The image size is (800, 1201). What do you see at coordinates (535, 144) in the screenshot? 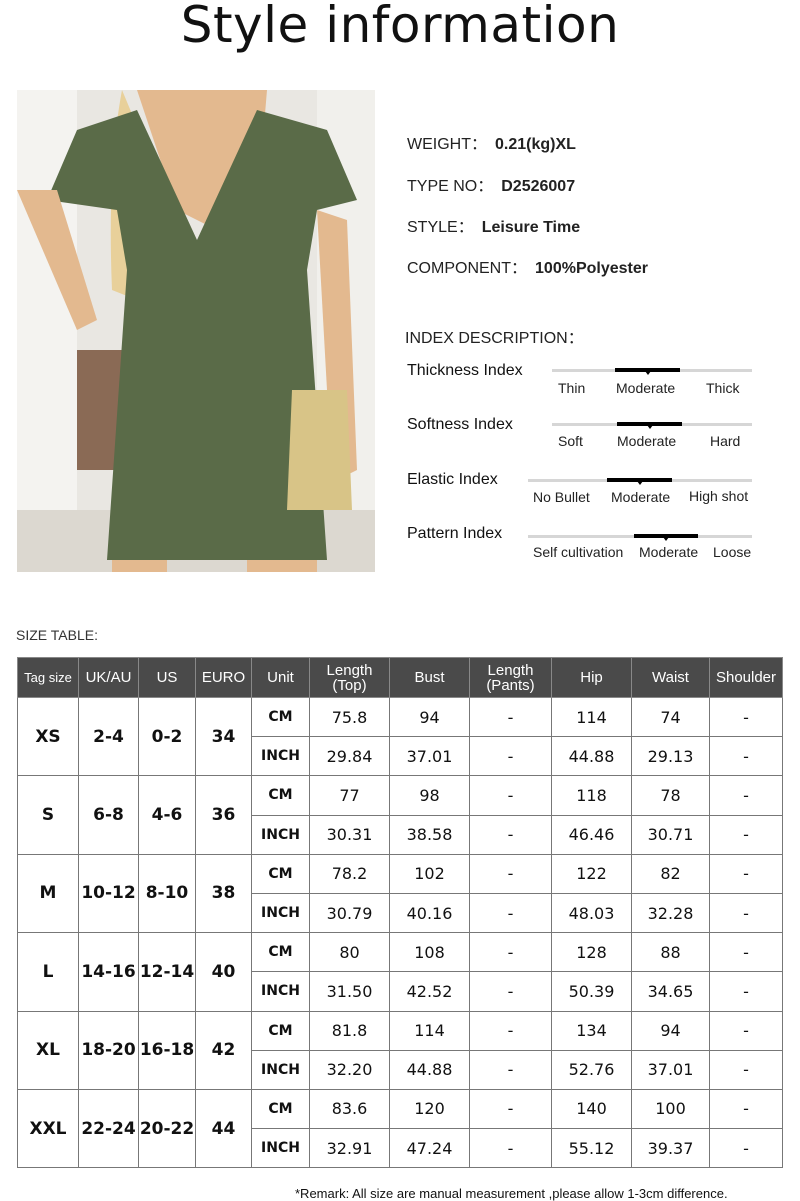
I see `spec-value: 0.21(kg)XL` at bounding box center [535, 144].